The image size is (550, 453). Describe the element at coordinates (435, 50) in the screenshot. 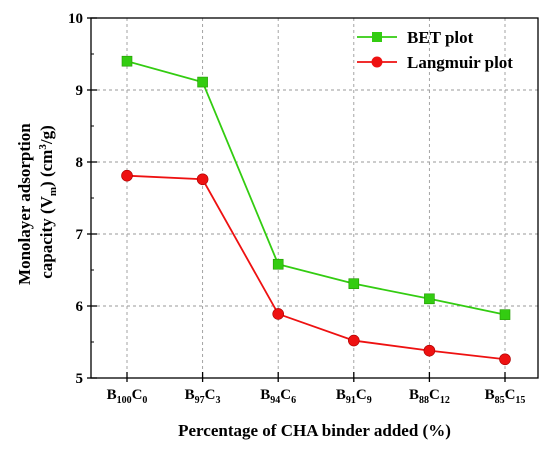

I see `legend: BET plot Langmuir plot` at that location.